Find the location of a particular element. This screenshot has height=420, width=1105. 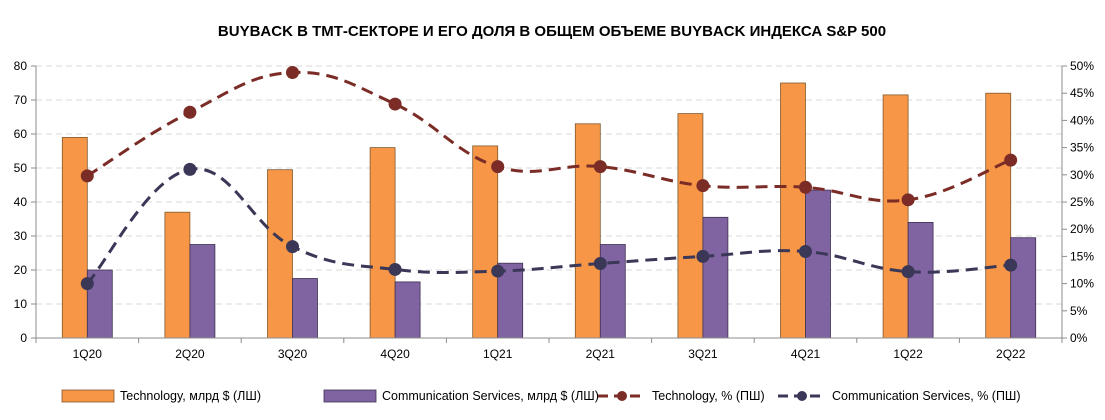

right-tick-label: 50% is located at coordinates (1082, 66).